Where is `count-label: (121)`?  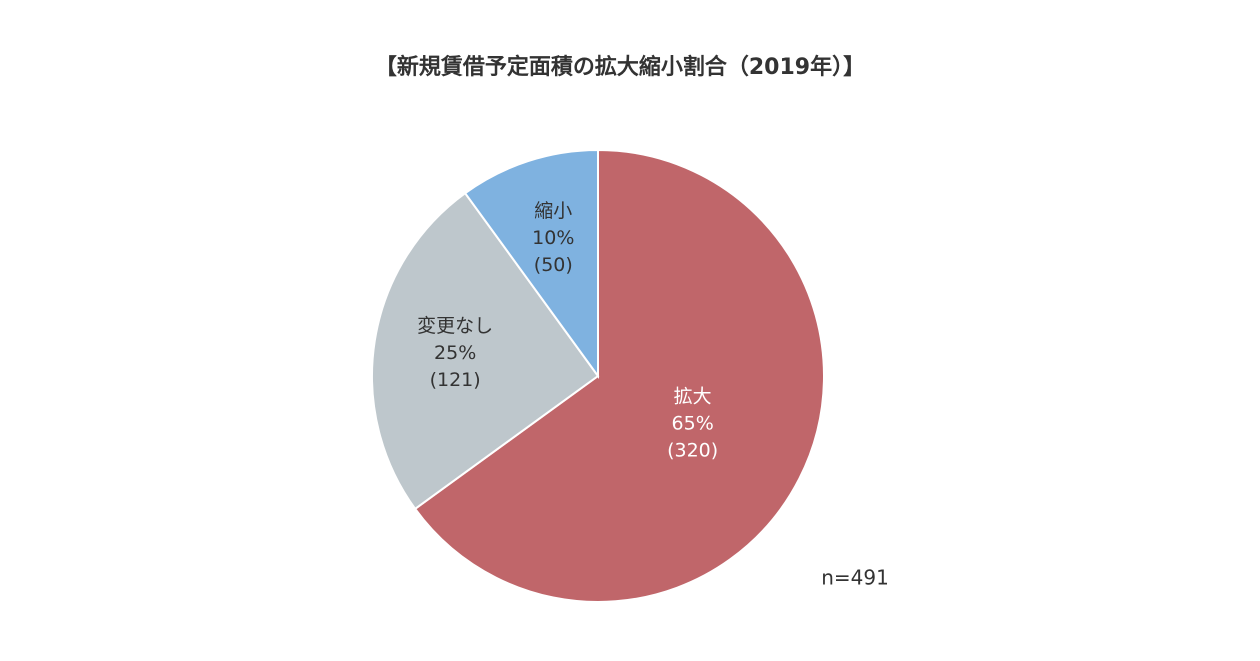 count-label: (121) is located at coordinates (455, 380).